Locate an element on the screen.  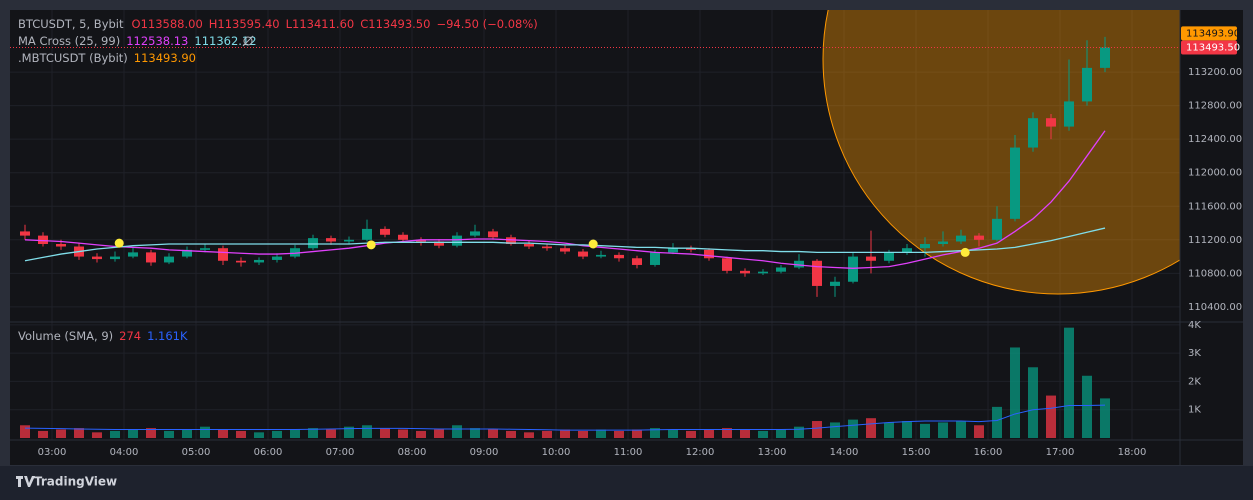
volume-sma-value: 1.161K is located at coordinates (167, 336).